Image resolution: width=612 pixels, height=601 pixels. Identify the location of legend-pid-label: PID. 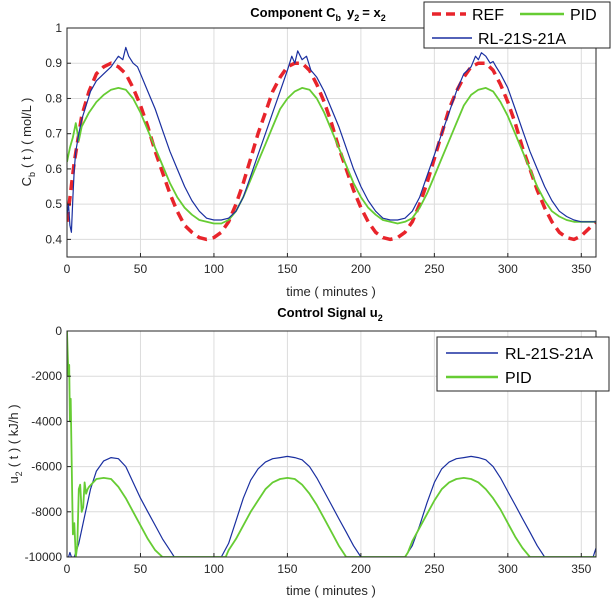
(583, 15).